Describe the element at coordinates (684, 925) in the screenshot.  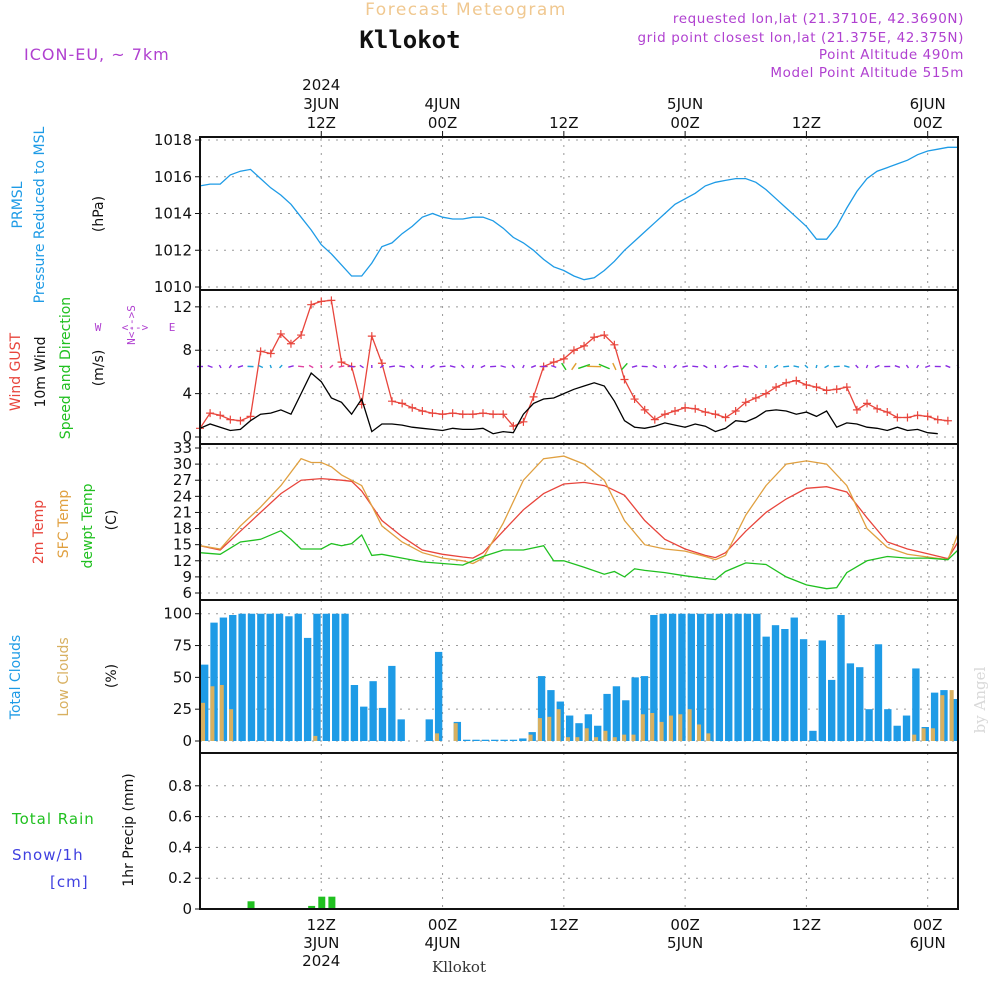
I see `time-label-hour-bottom: 00Z` at that location.